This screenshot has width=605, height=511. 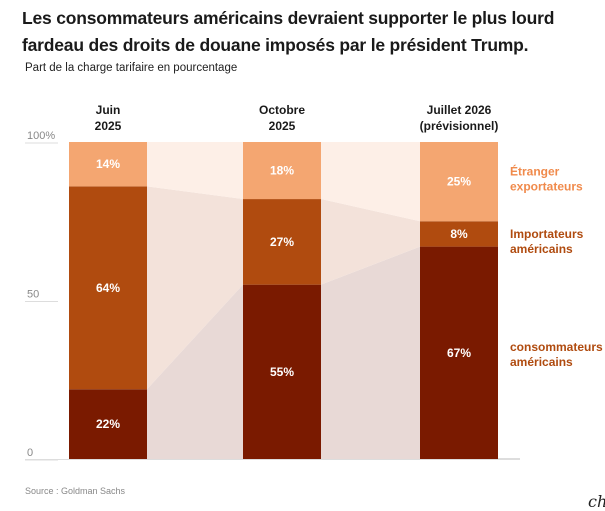 What do you see at coordinates (33, 295) in the screenshot?
I see `y-tick-label: 50` at bounding box center [33, 295].